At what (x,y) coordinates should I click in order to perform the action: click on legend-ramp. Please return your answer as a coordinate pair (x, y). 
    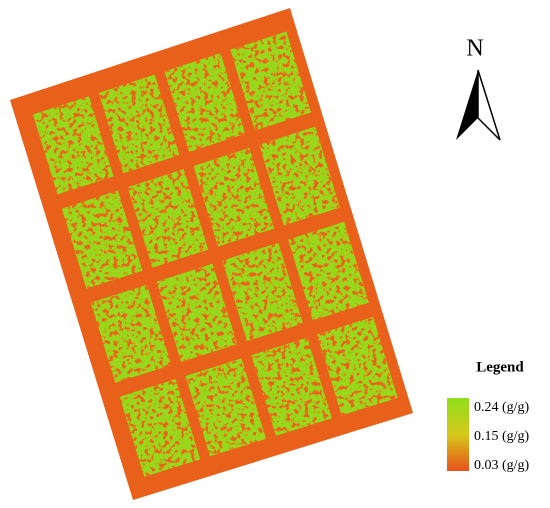
    Looking at the image, I should click on (458, 434).